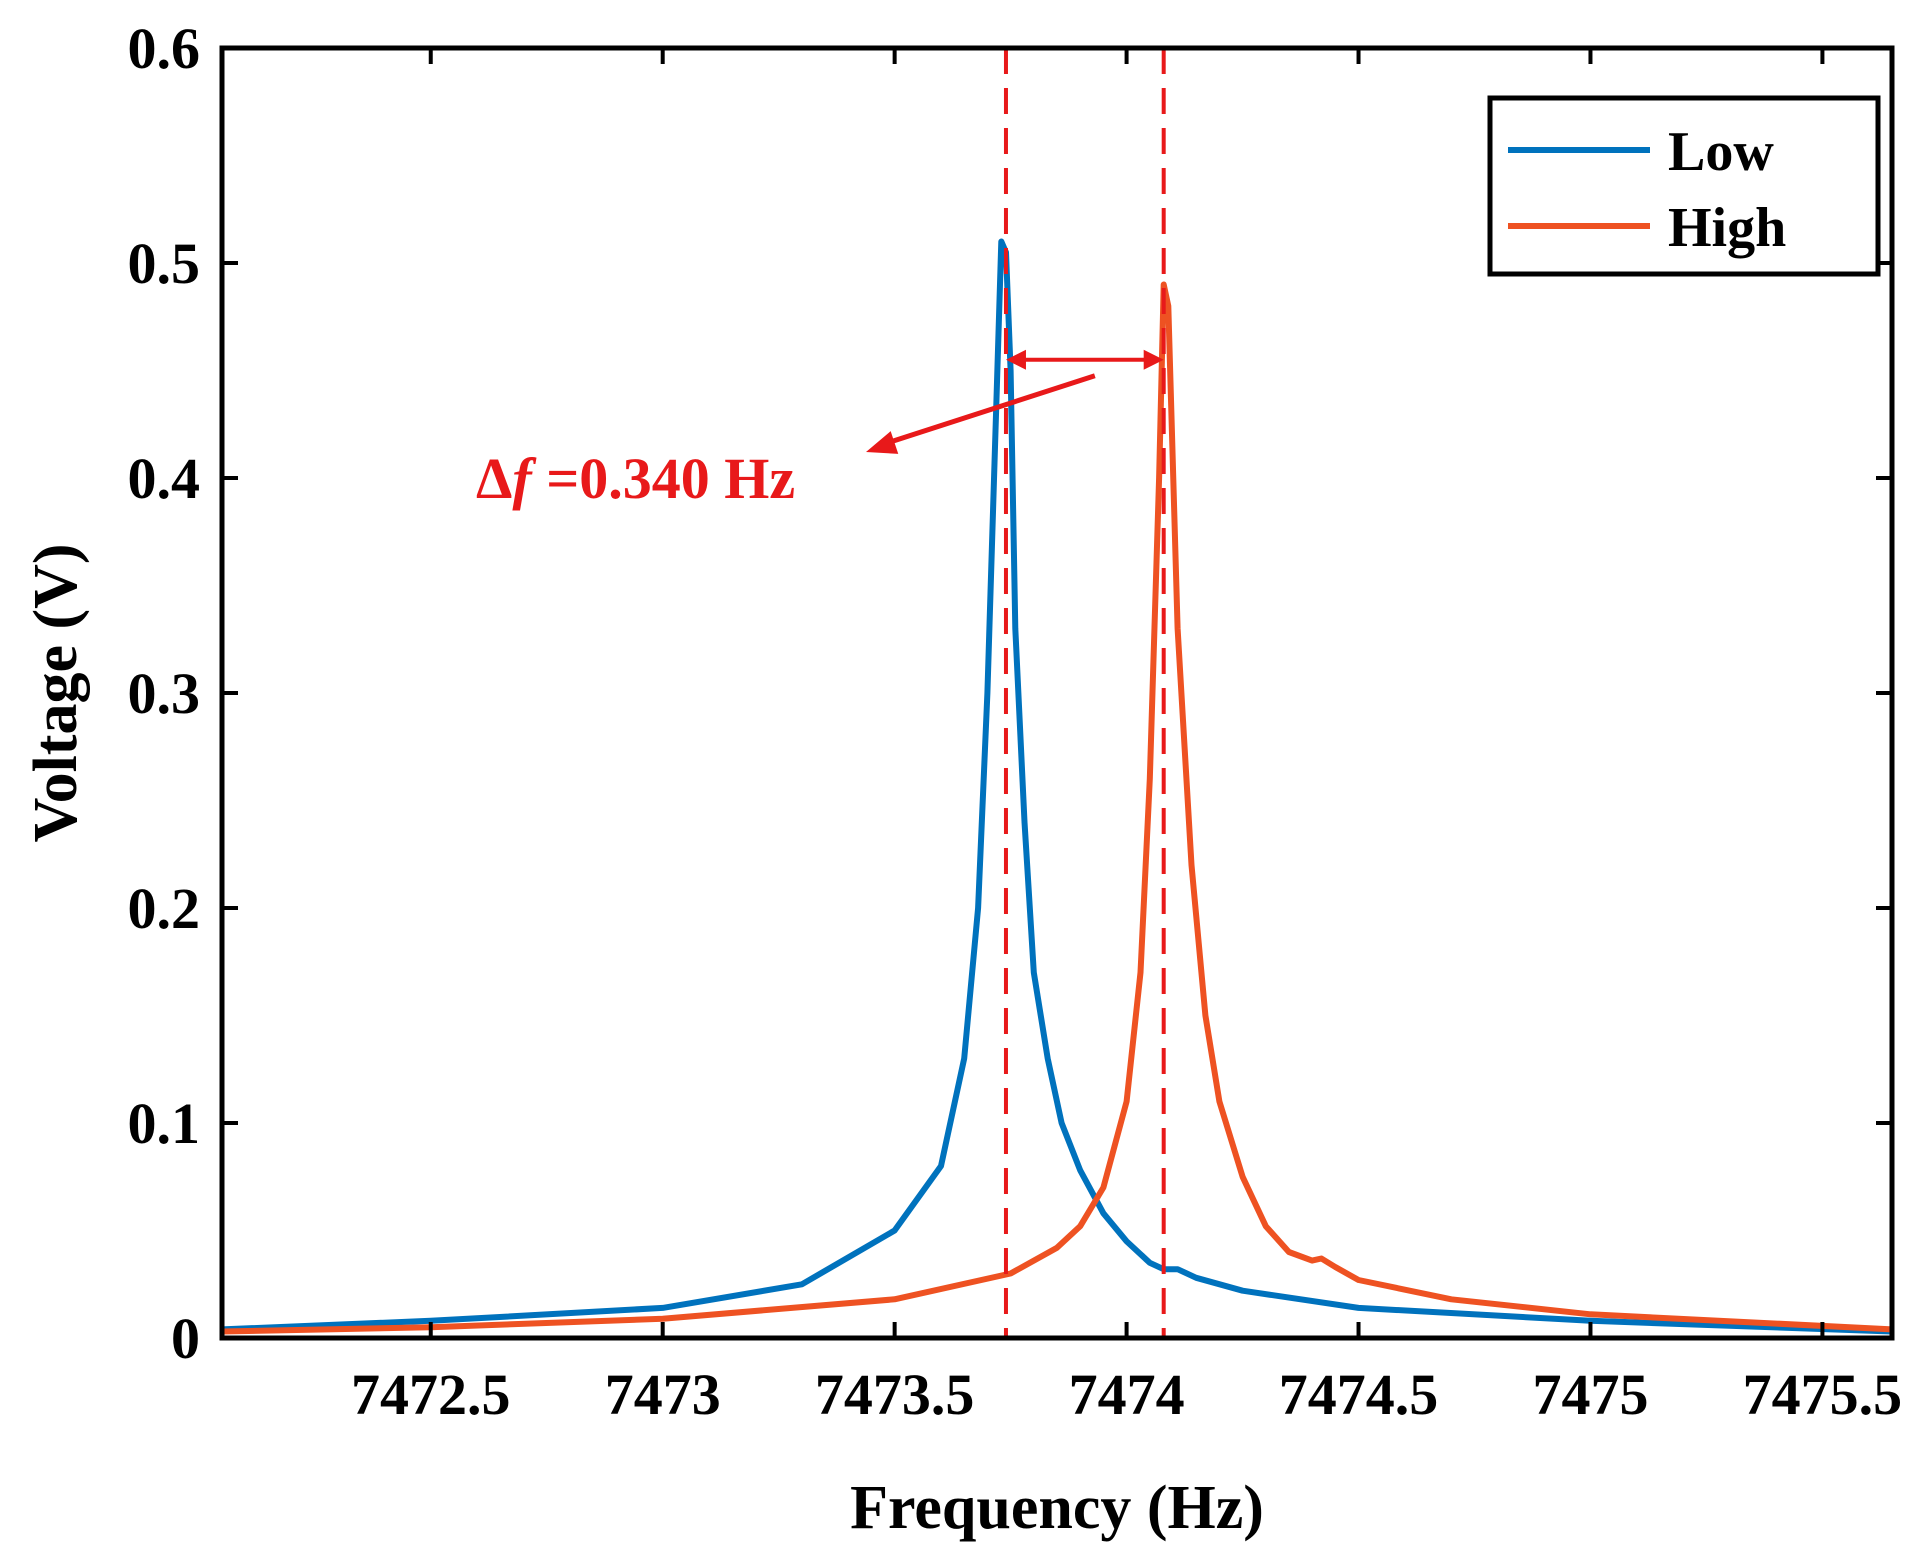 The image size is (1916, 1548). What do you see at coordinates (989, 410) in the screenshot?
I see `pointer-arrow-line` at bounding box center [989, 410].